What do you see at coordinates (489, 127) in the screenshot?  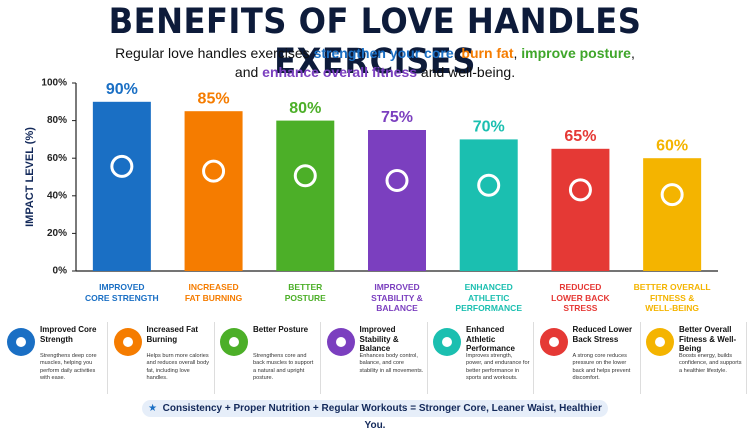 I see `value-label: 70%` at bounding box center [489, 127].